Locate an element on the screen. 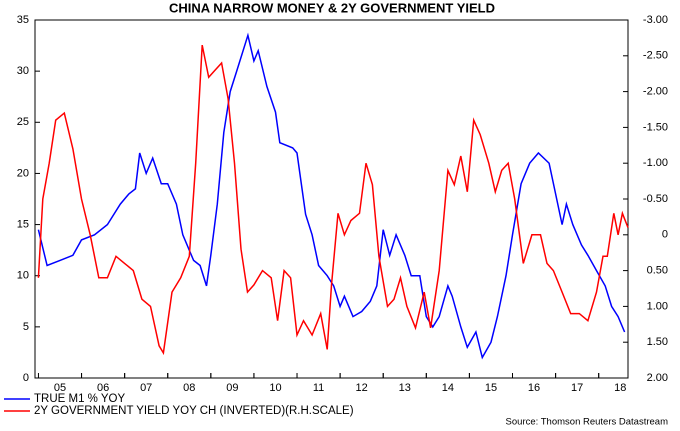  y2-tick-label: -1.00 is located at coordinates (655, 163).